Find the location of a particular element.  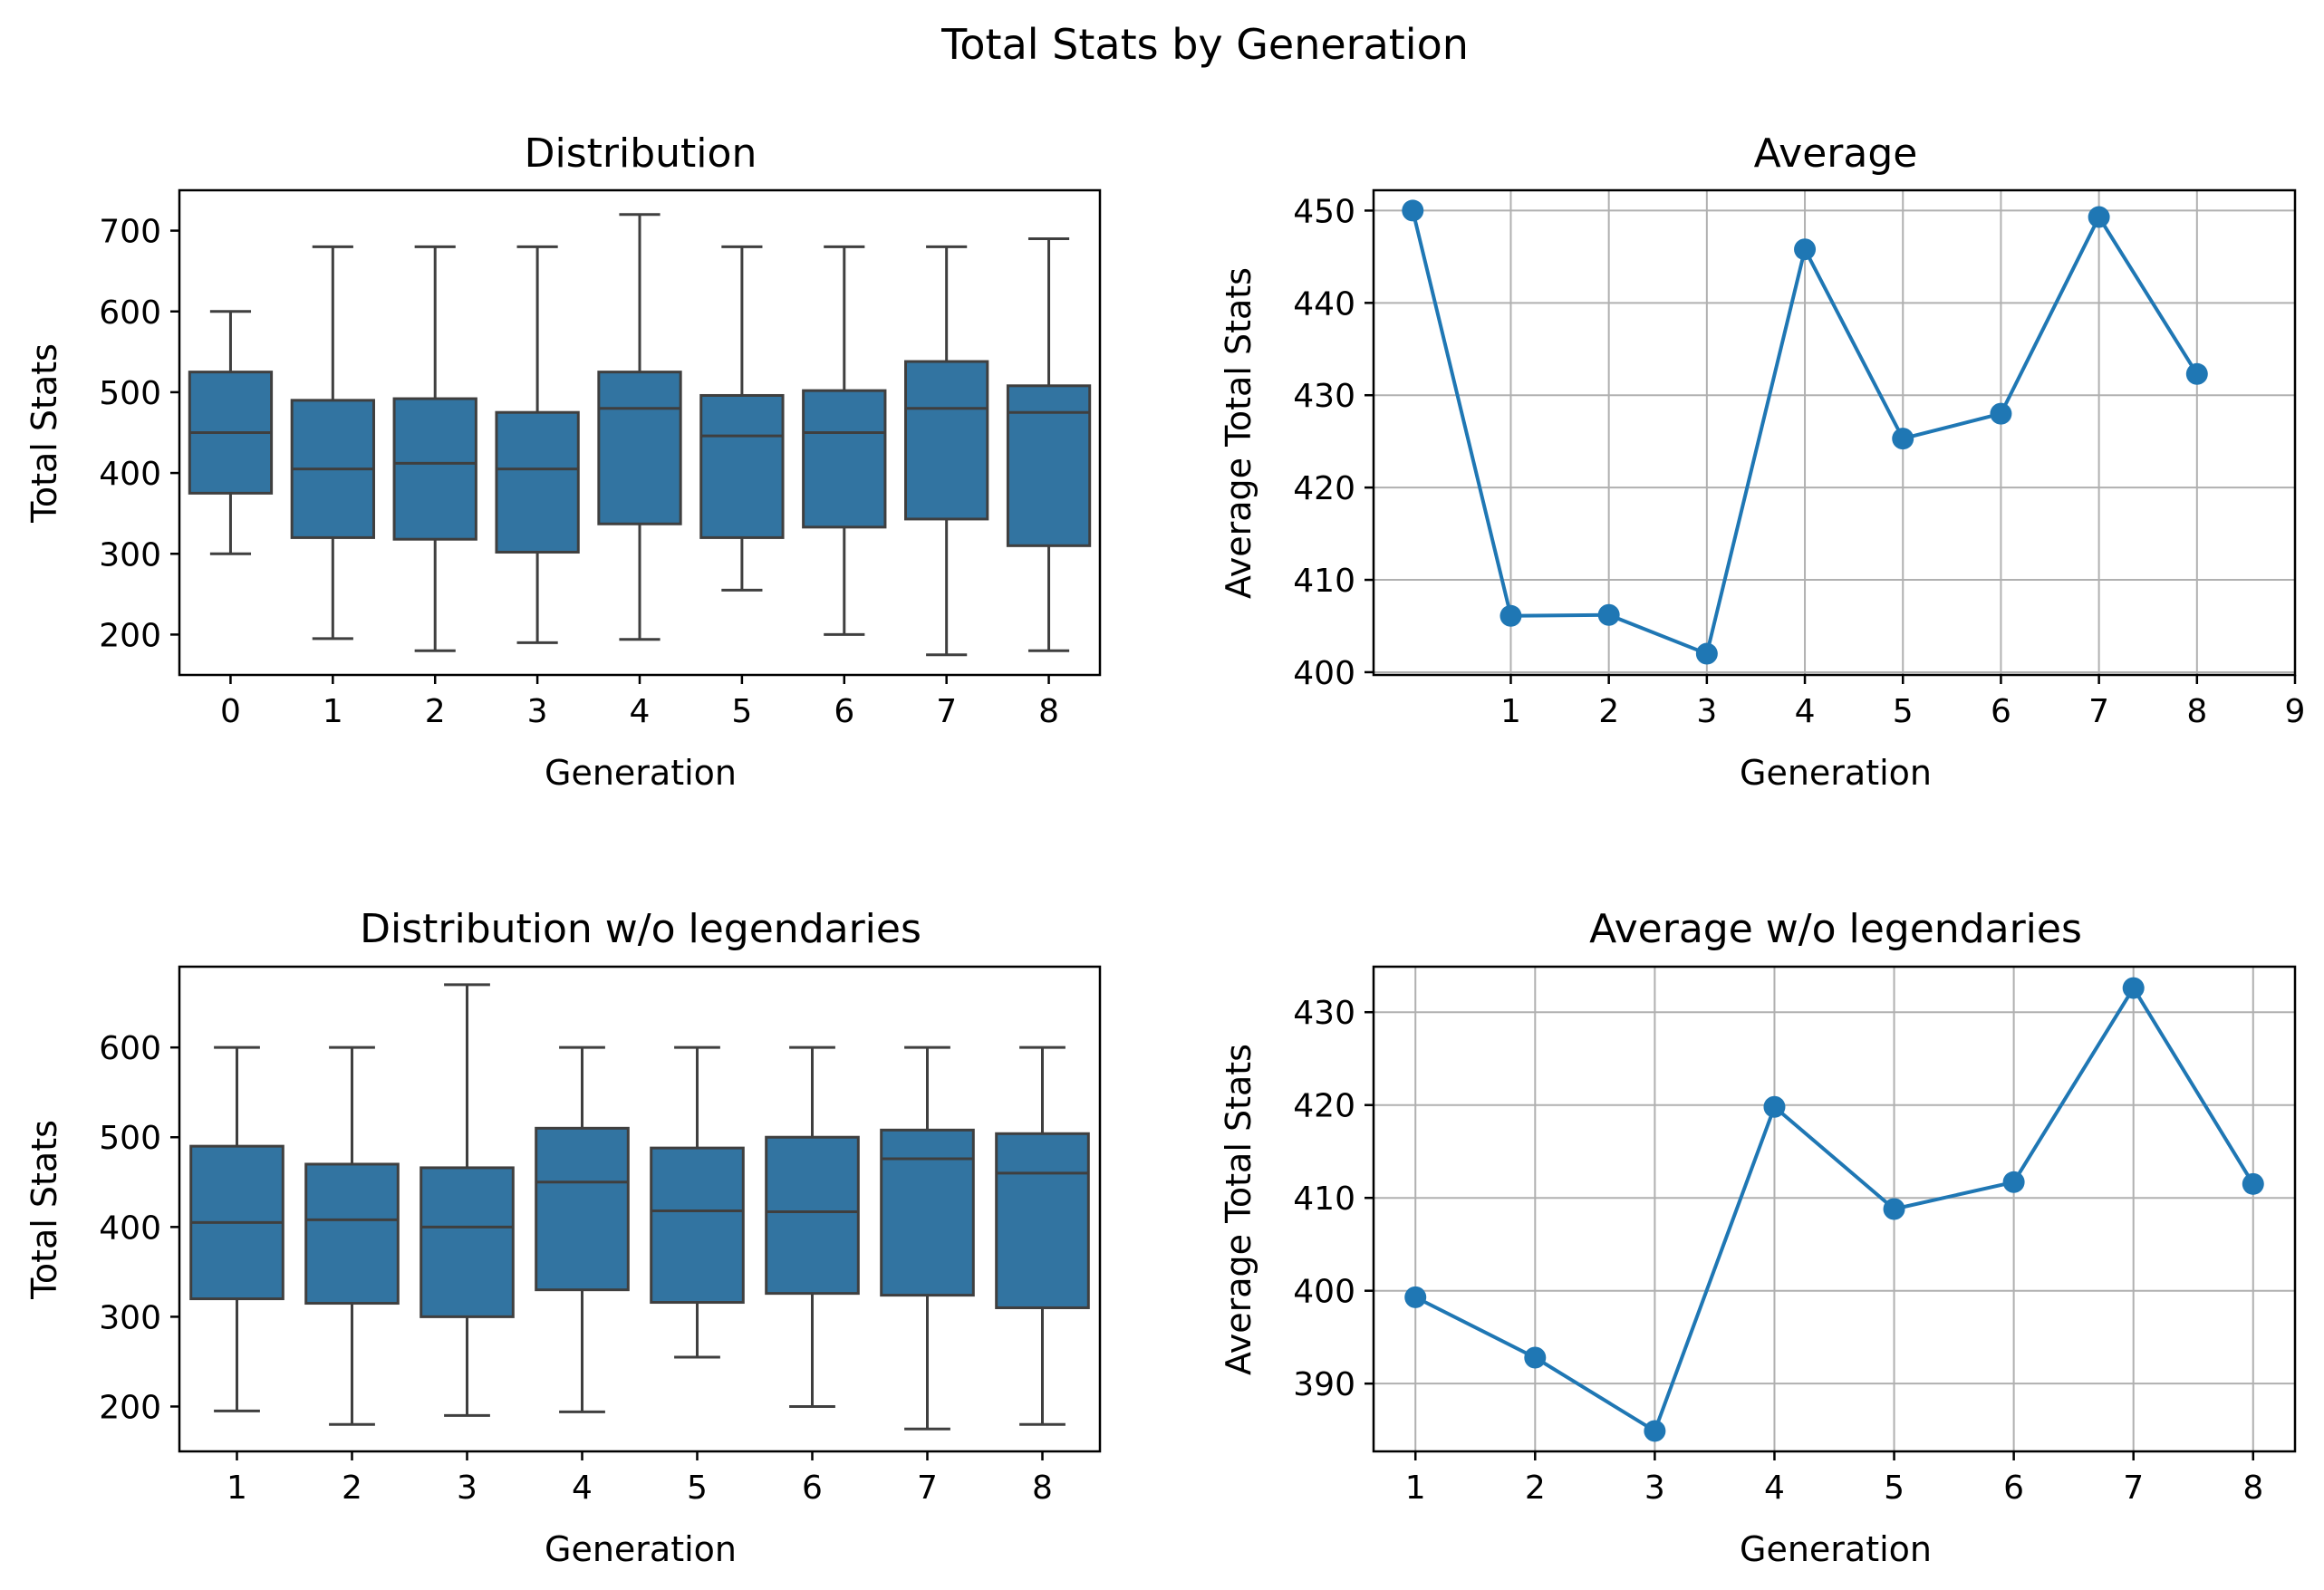

plot-area: 0 1 2 3 4 5 6 7 8 200 300 400 500 600 700 is located at coordinates (600, 459).